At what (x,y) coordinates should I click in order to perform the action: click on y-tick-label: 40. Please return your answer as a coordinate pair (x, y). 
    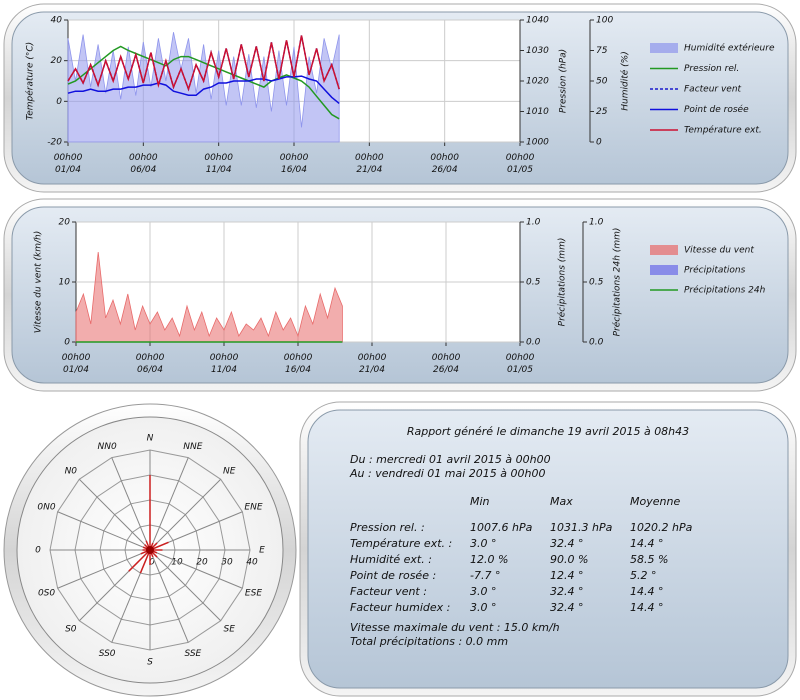
    Looking at the image, I should click on (57, 21).